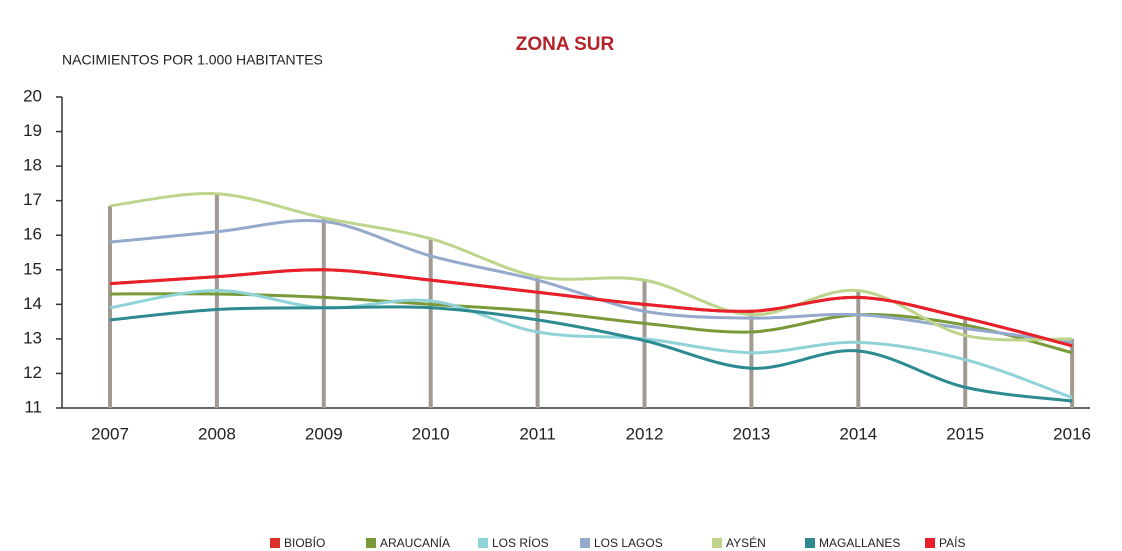 Image resolution: width=1122 pixels, height=551 pixels. I want to click on x-tick-label: 2009, so click(324, 433).